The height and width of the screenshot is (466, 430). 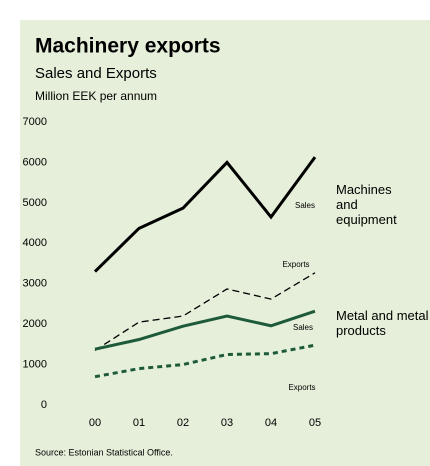 What do you see at coordinates (35, 284) in the screenshot?
I see `y-tick-label: 3000` at bounding box center [35, 284].